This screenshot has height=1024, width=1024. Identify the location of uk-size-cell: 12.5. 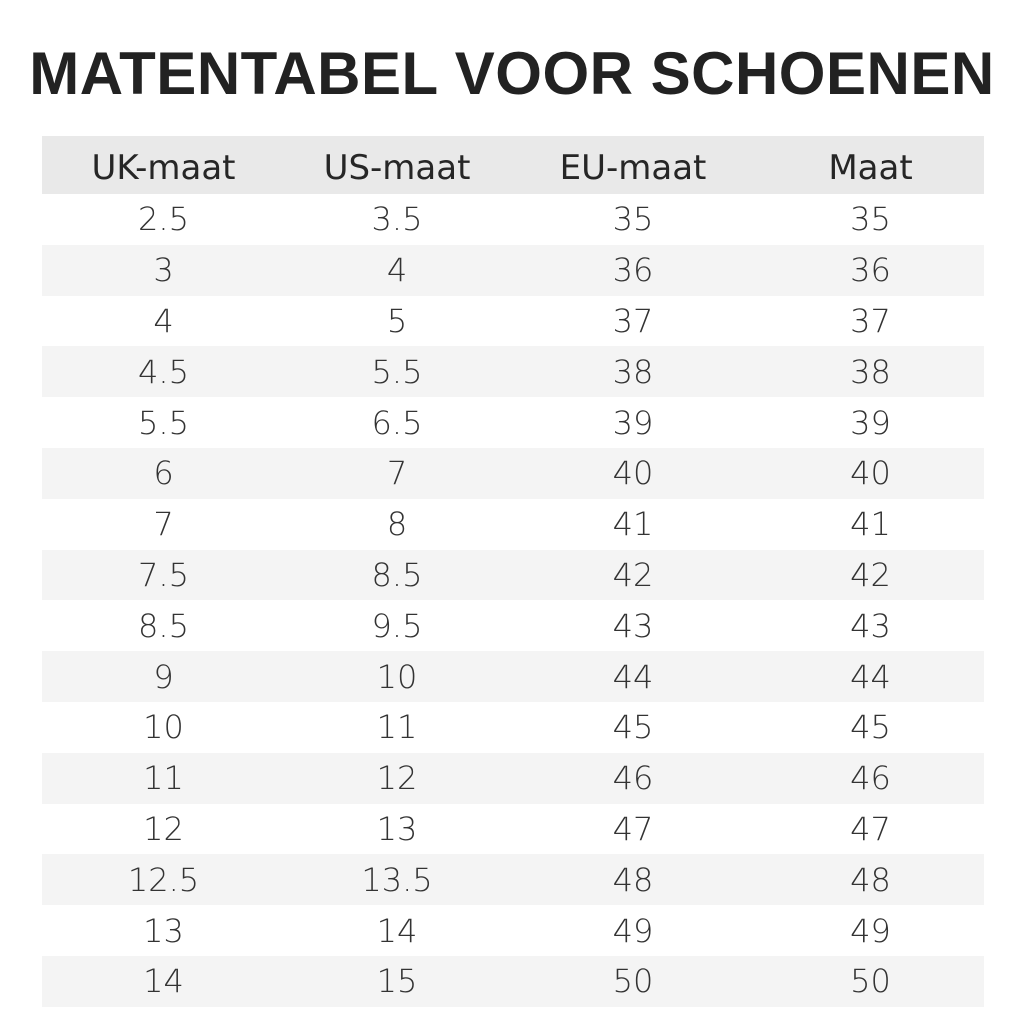
(163, 879).